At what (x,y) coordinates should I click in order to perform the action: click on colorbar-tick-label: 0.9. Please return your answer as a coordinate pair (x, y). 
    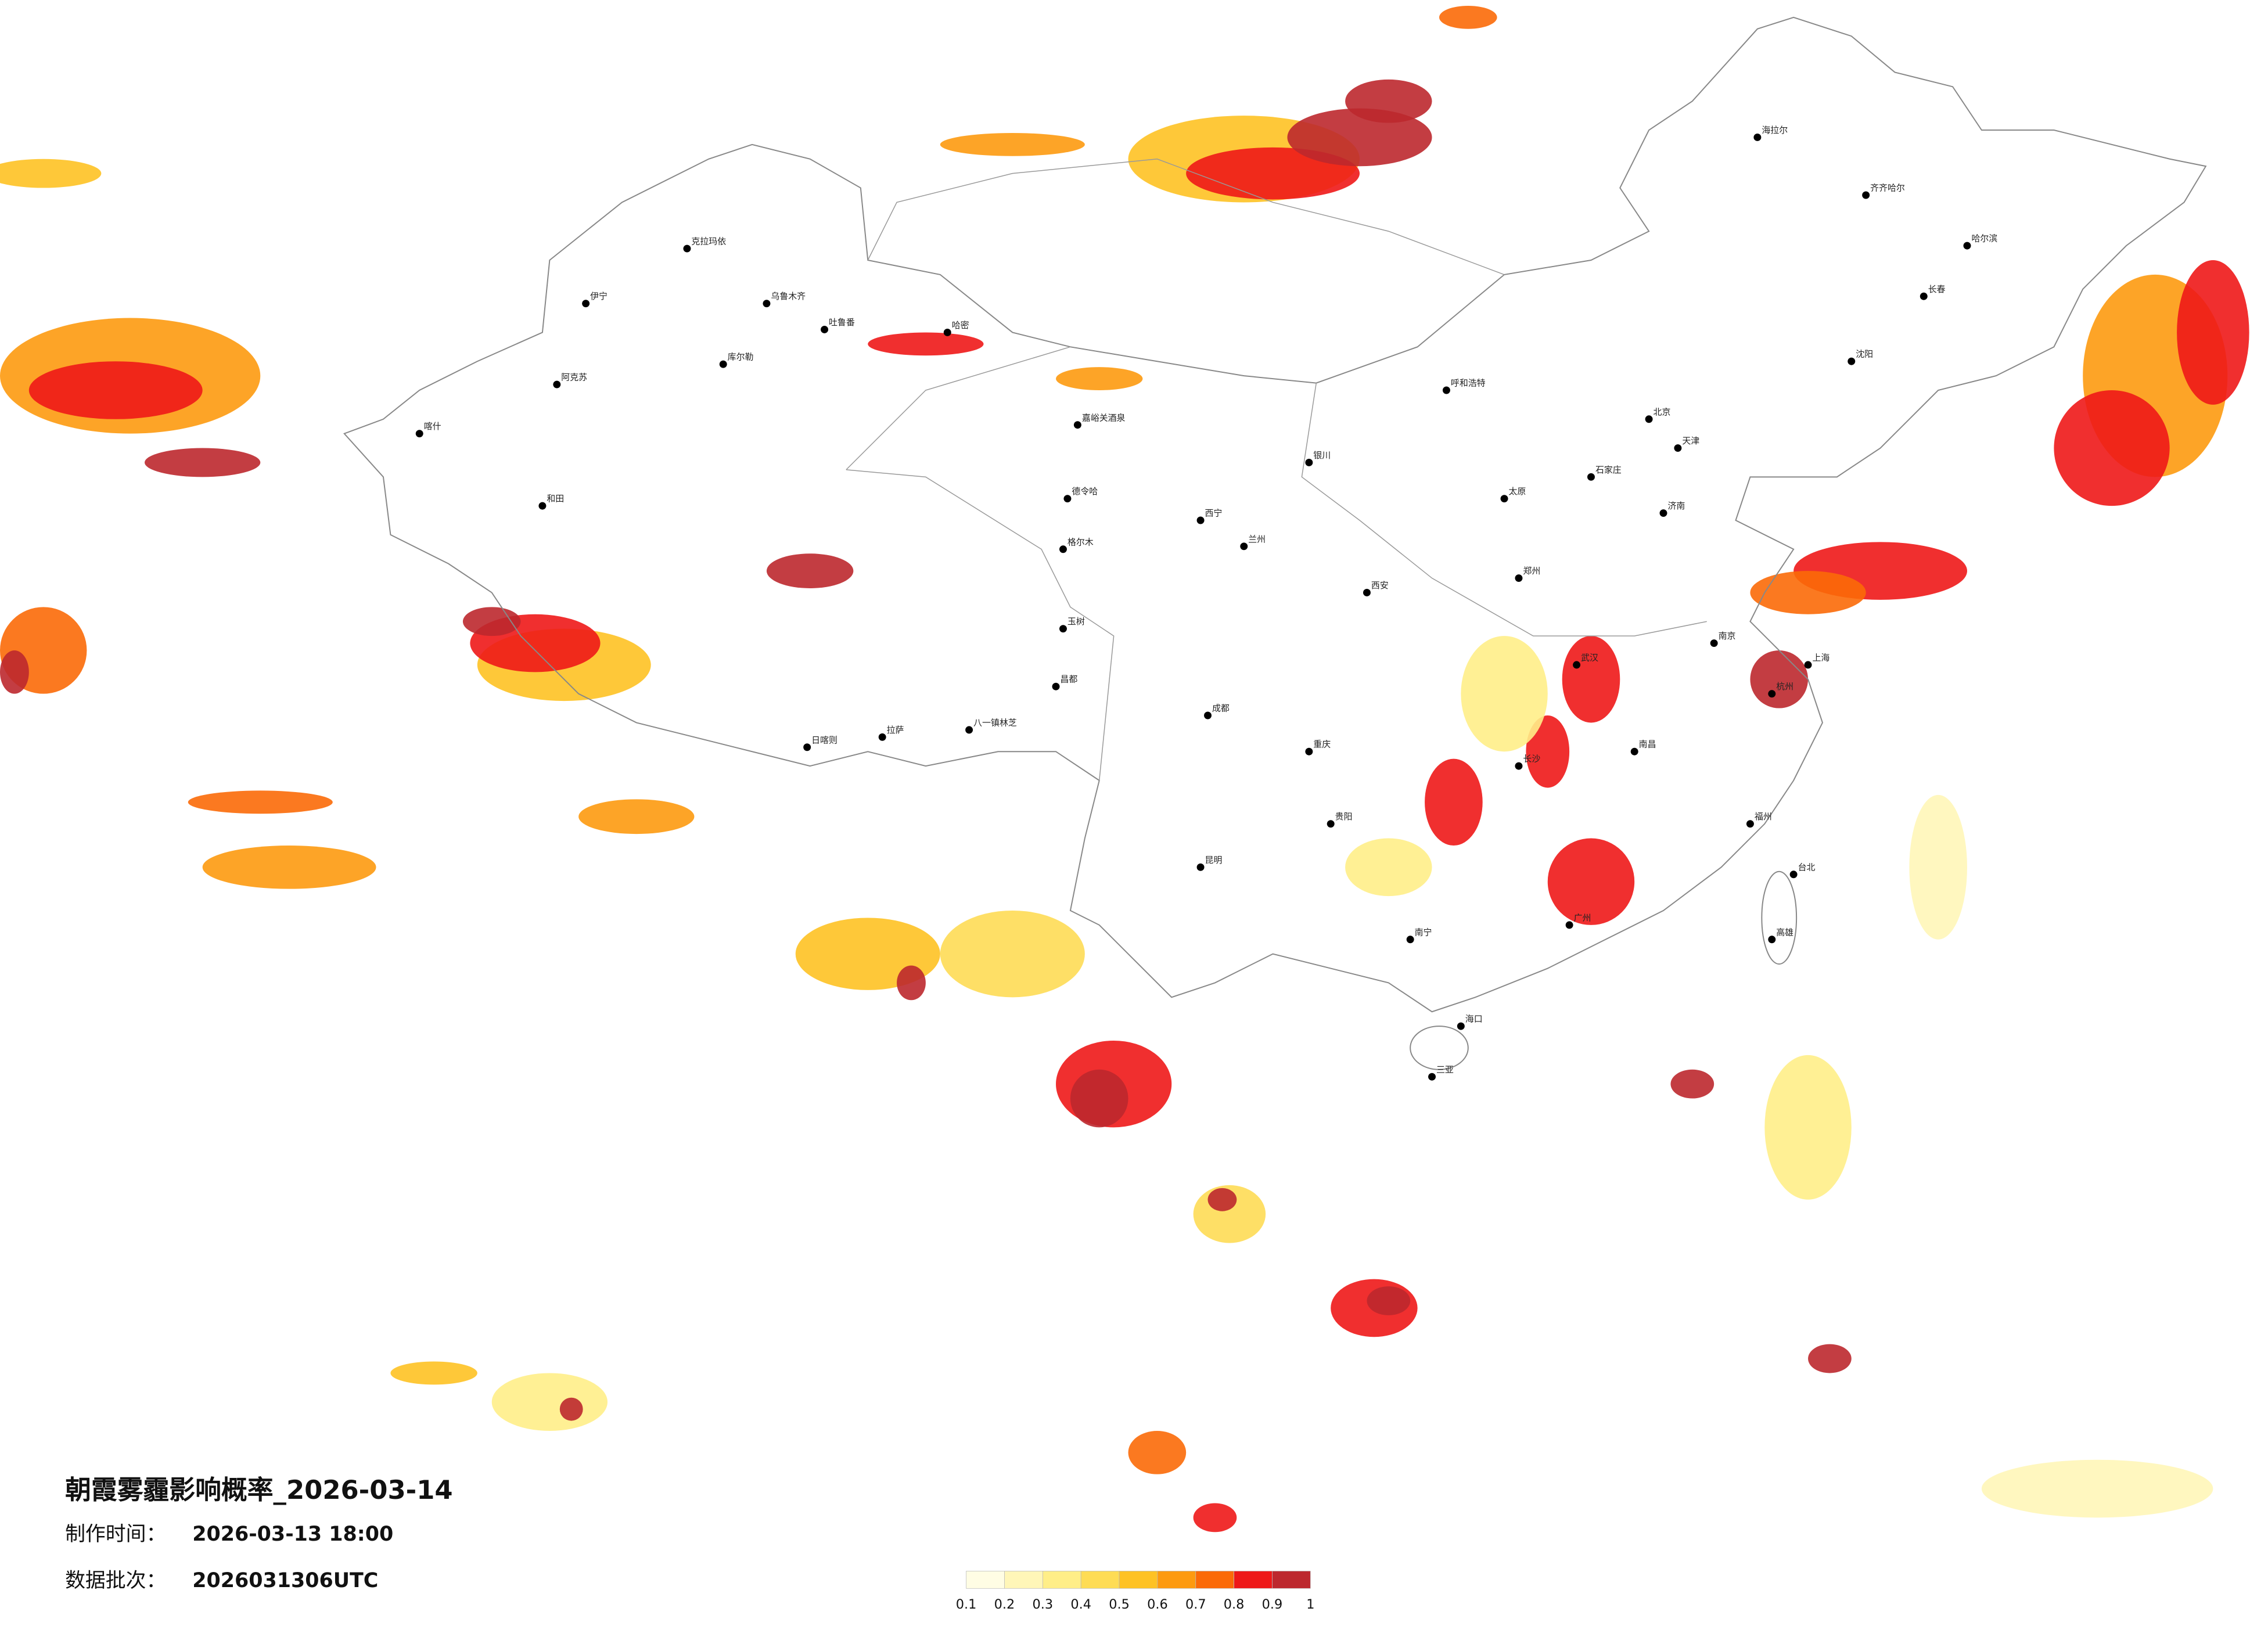
    Looking at the image, I should click on (1272, 1604).